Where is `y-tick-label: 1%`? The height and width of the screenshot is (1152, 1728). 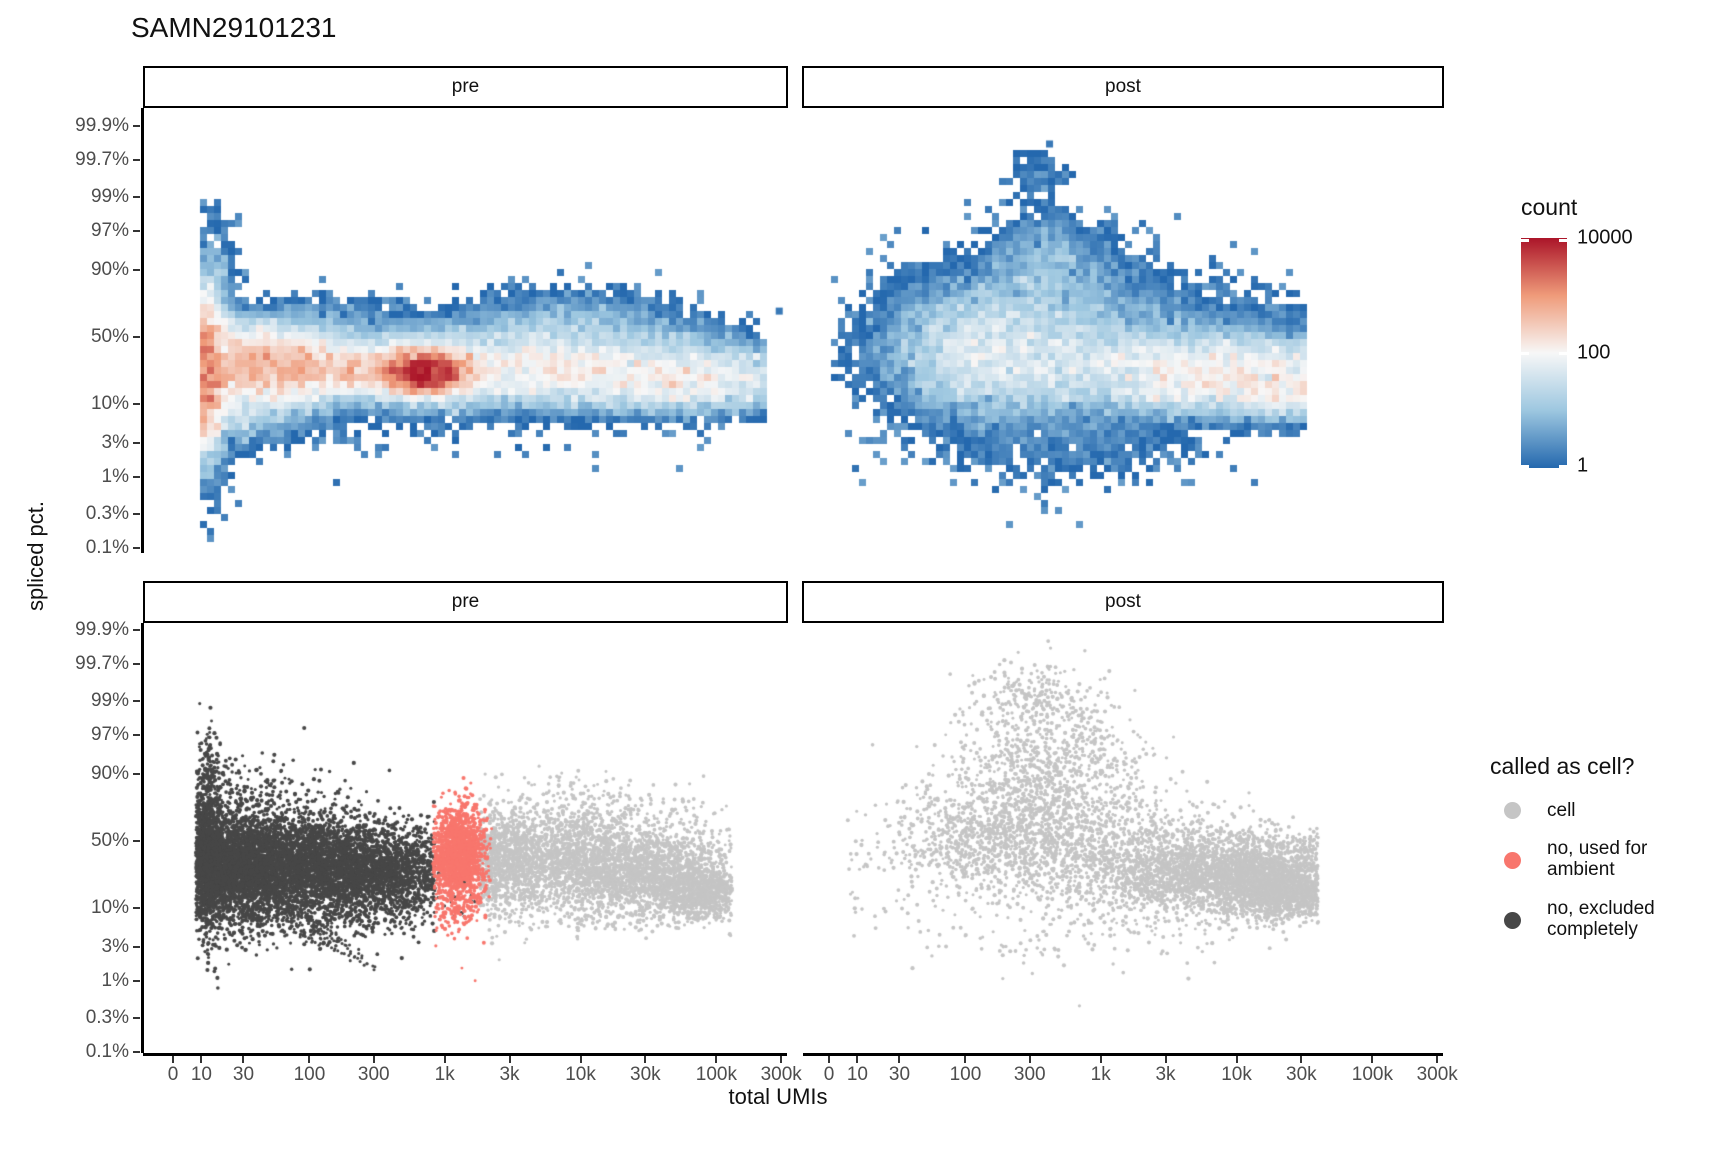 y-tick-label: 1% is located at coordinates (115, 477).